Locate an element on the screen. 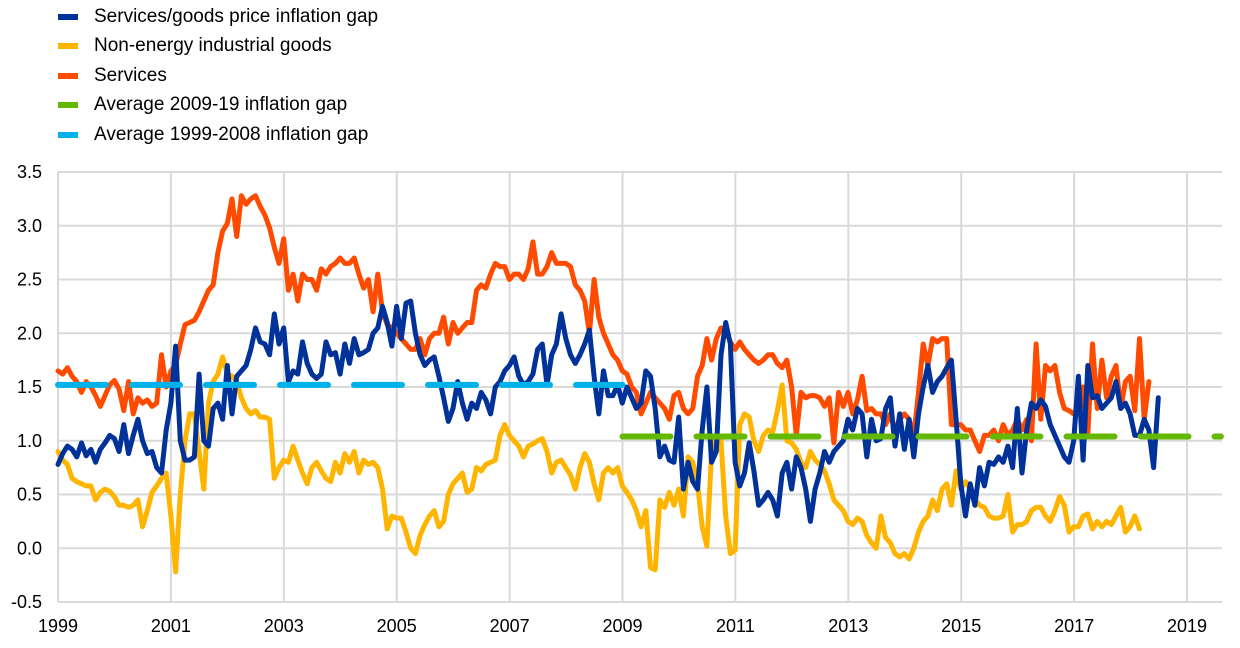 The image size is (1240, 648). legend-swatch-services is located at coordinates (68, 75).